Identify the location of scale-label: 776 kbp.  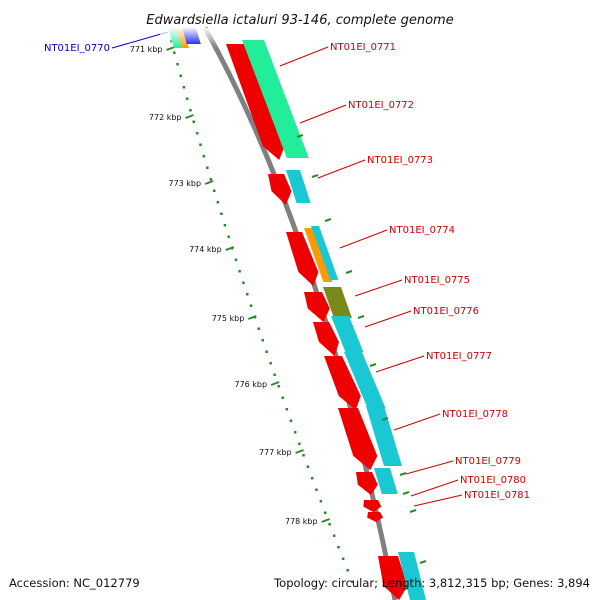
(250, 384).